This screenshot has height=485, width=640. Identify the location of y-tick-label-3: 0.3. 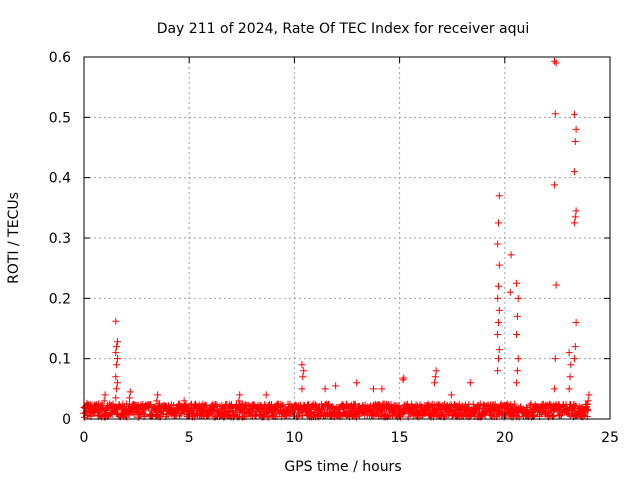
(60, 239).